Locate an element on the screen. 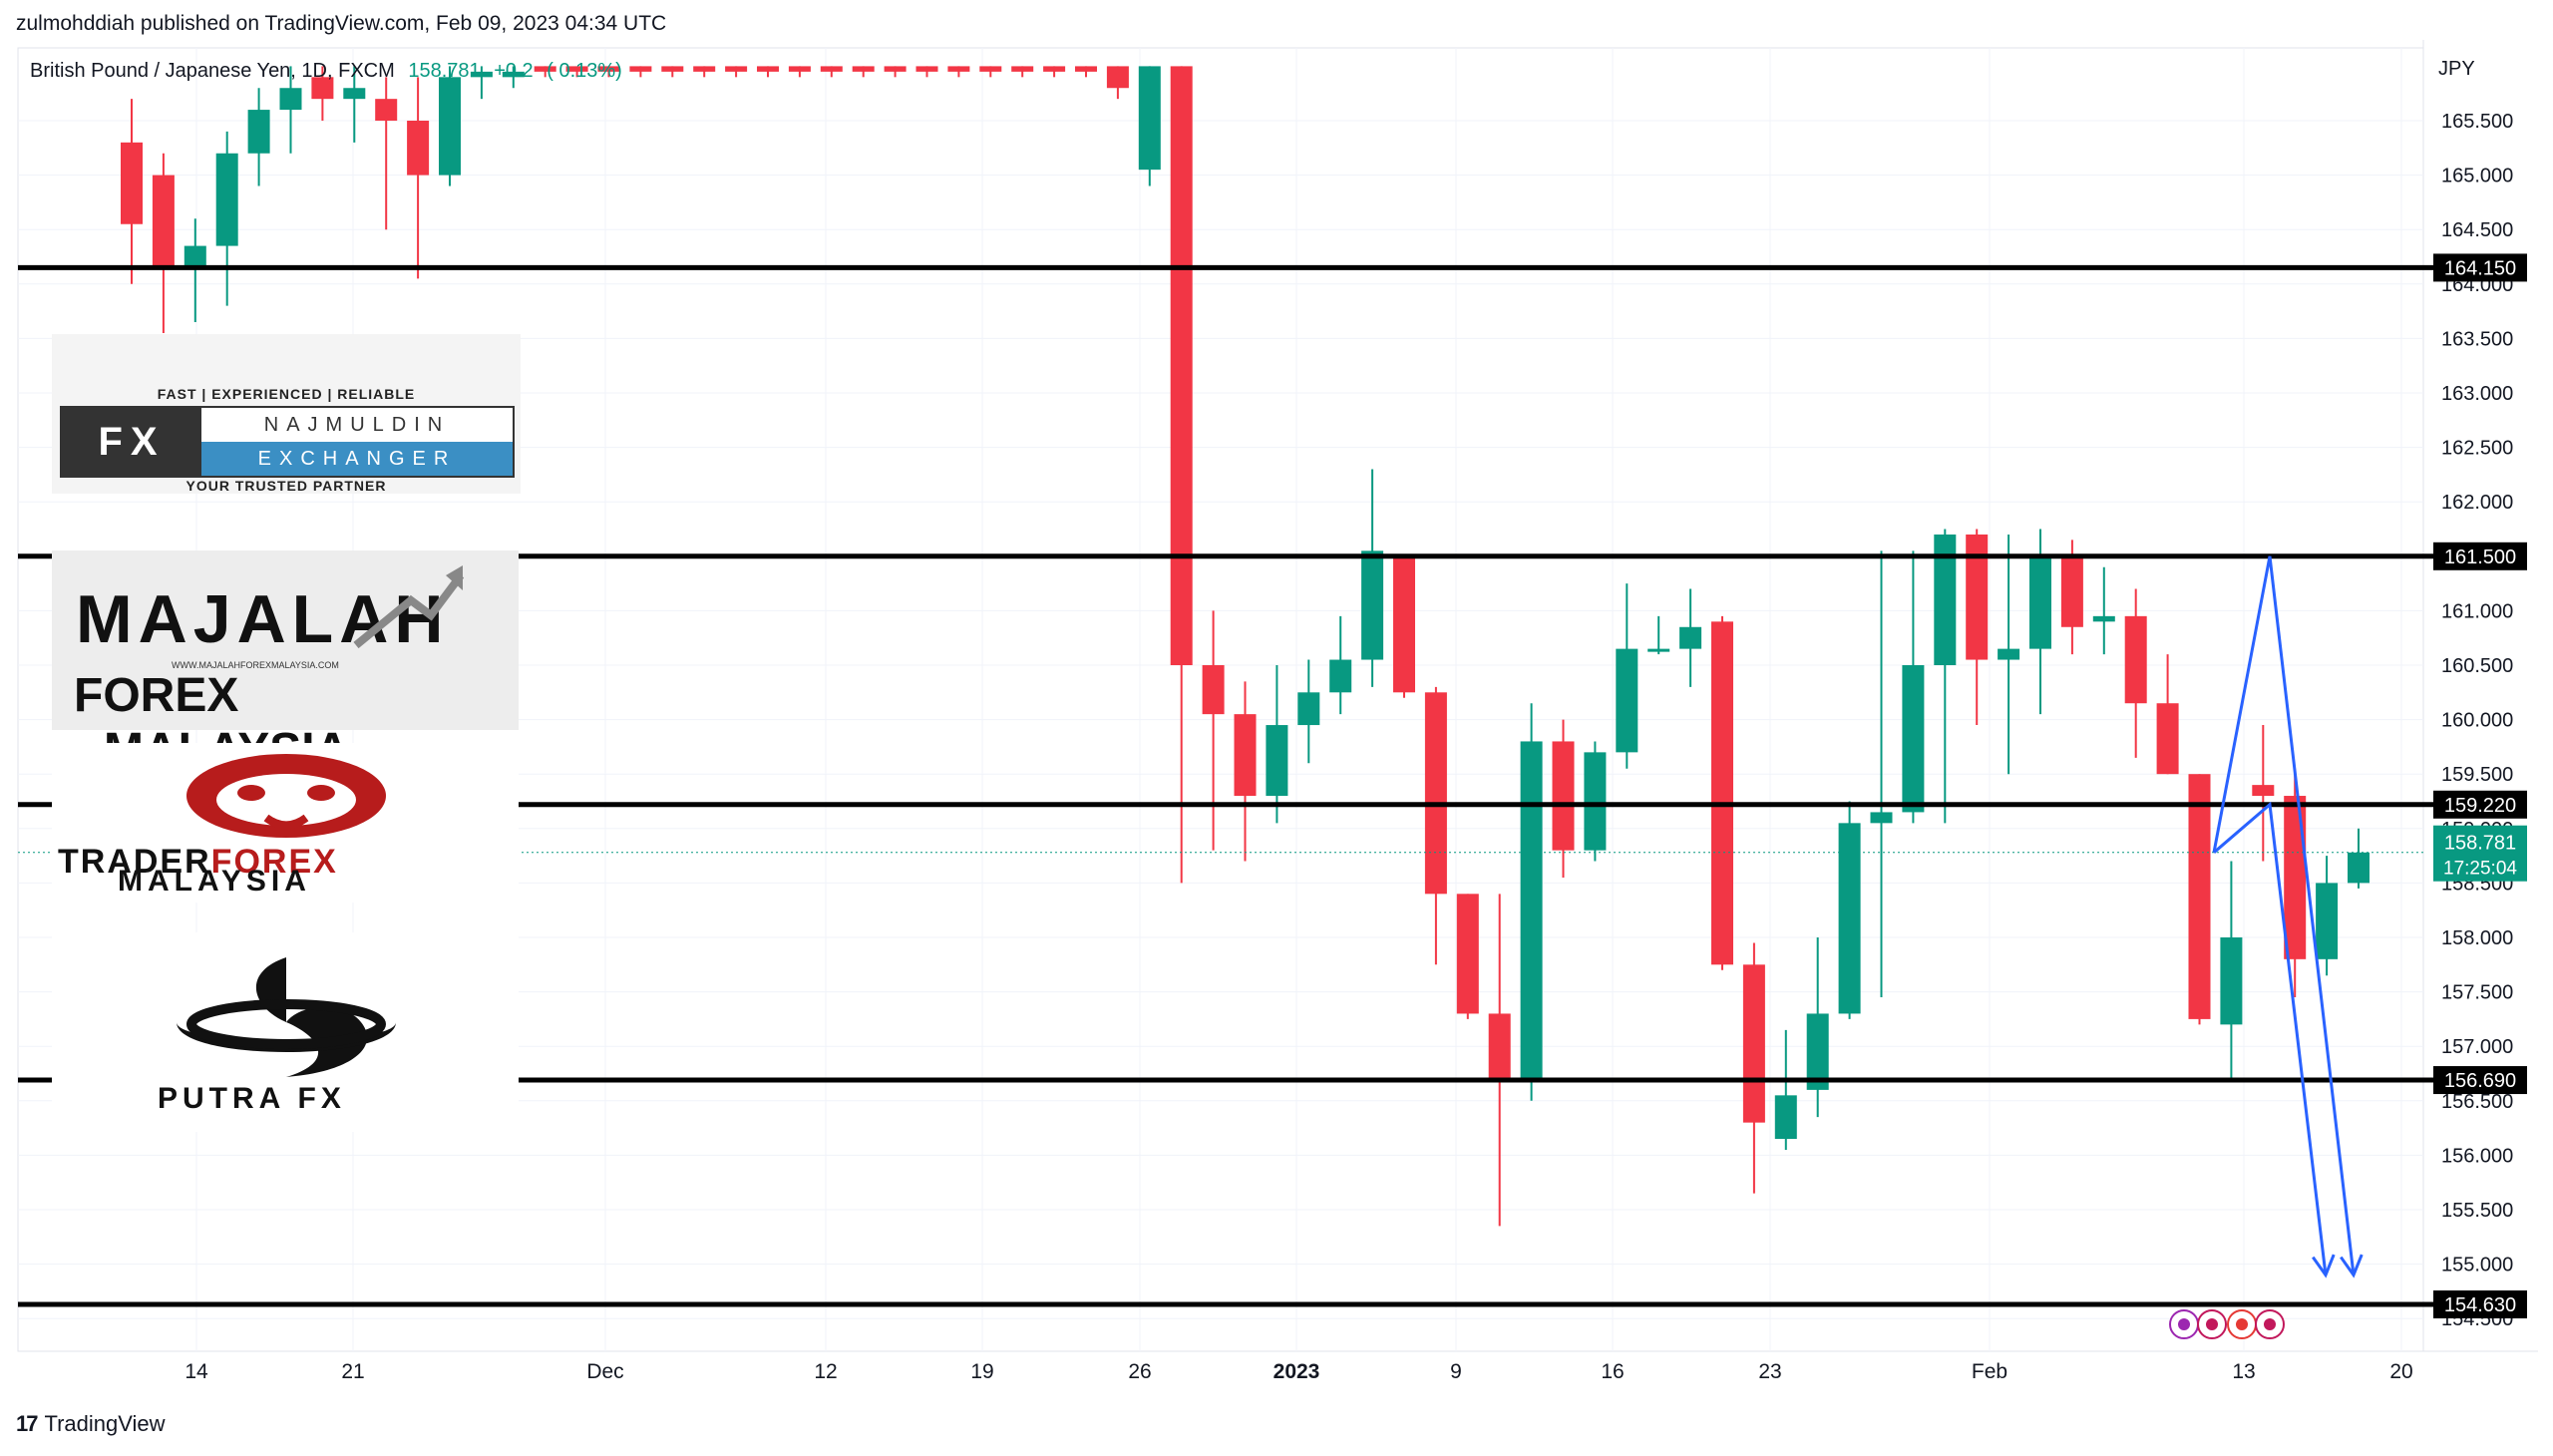  level-price-label: 164.150 is located at coordinates (2480, 267).